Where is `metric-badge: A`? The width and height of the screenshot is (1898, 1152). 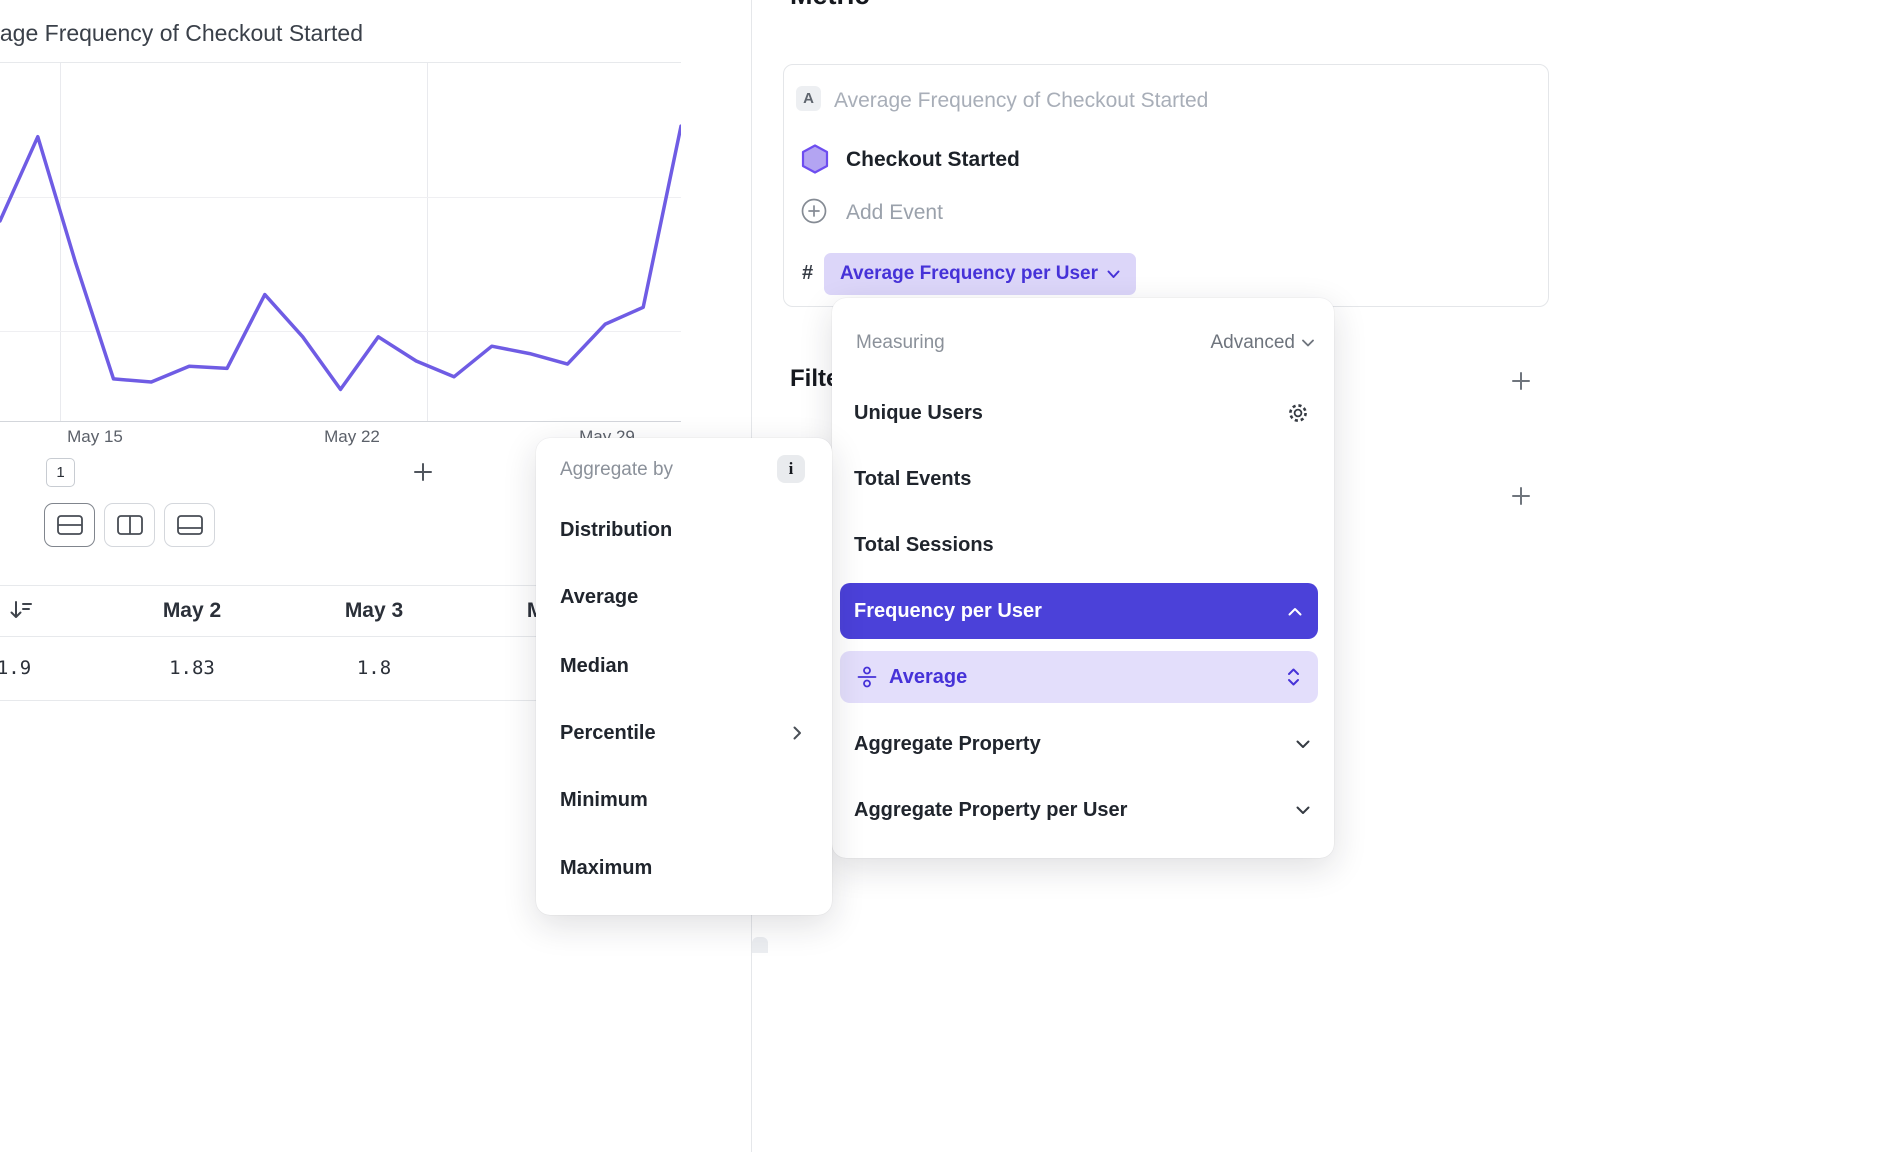 metric-badge: A is located at coordinates (808, 98).